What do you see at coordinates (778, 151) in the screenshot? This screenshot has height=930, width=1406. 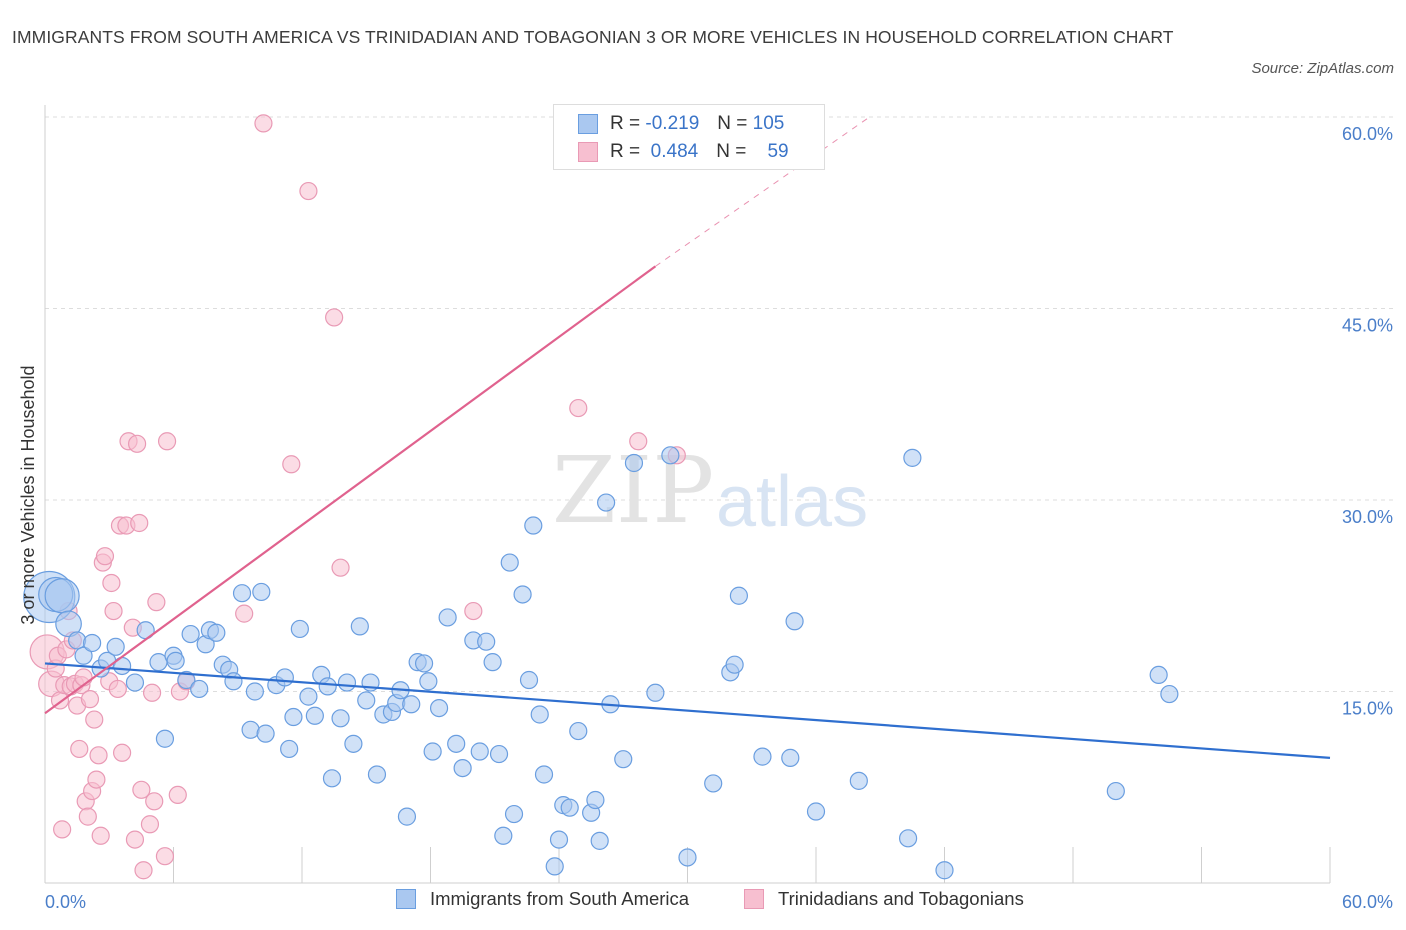 I see `legend-pink-n-value: 59` at bounding box center [778, 151].